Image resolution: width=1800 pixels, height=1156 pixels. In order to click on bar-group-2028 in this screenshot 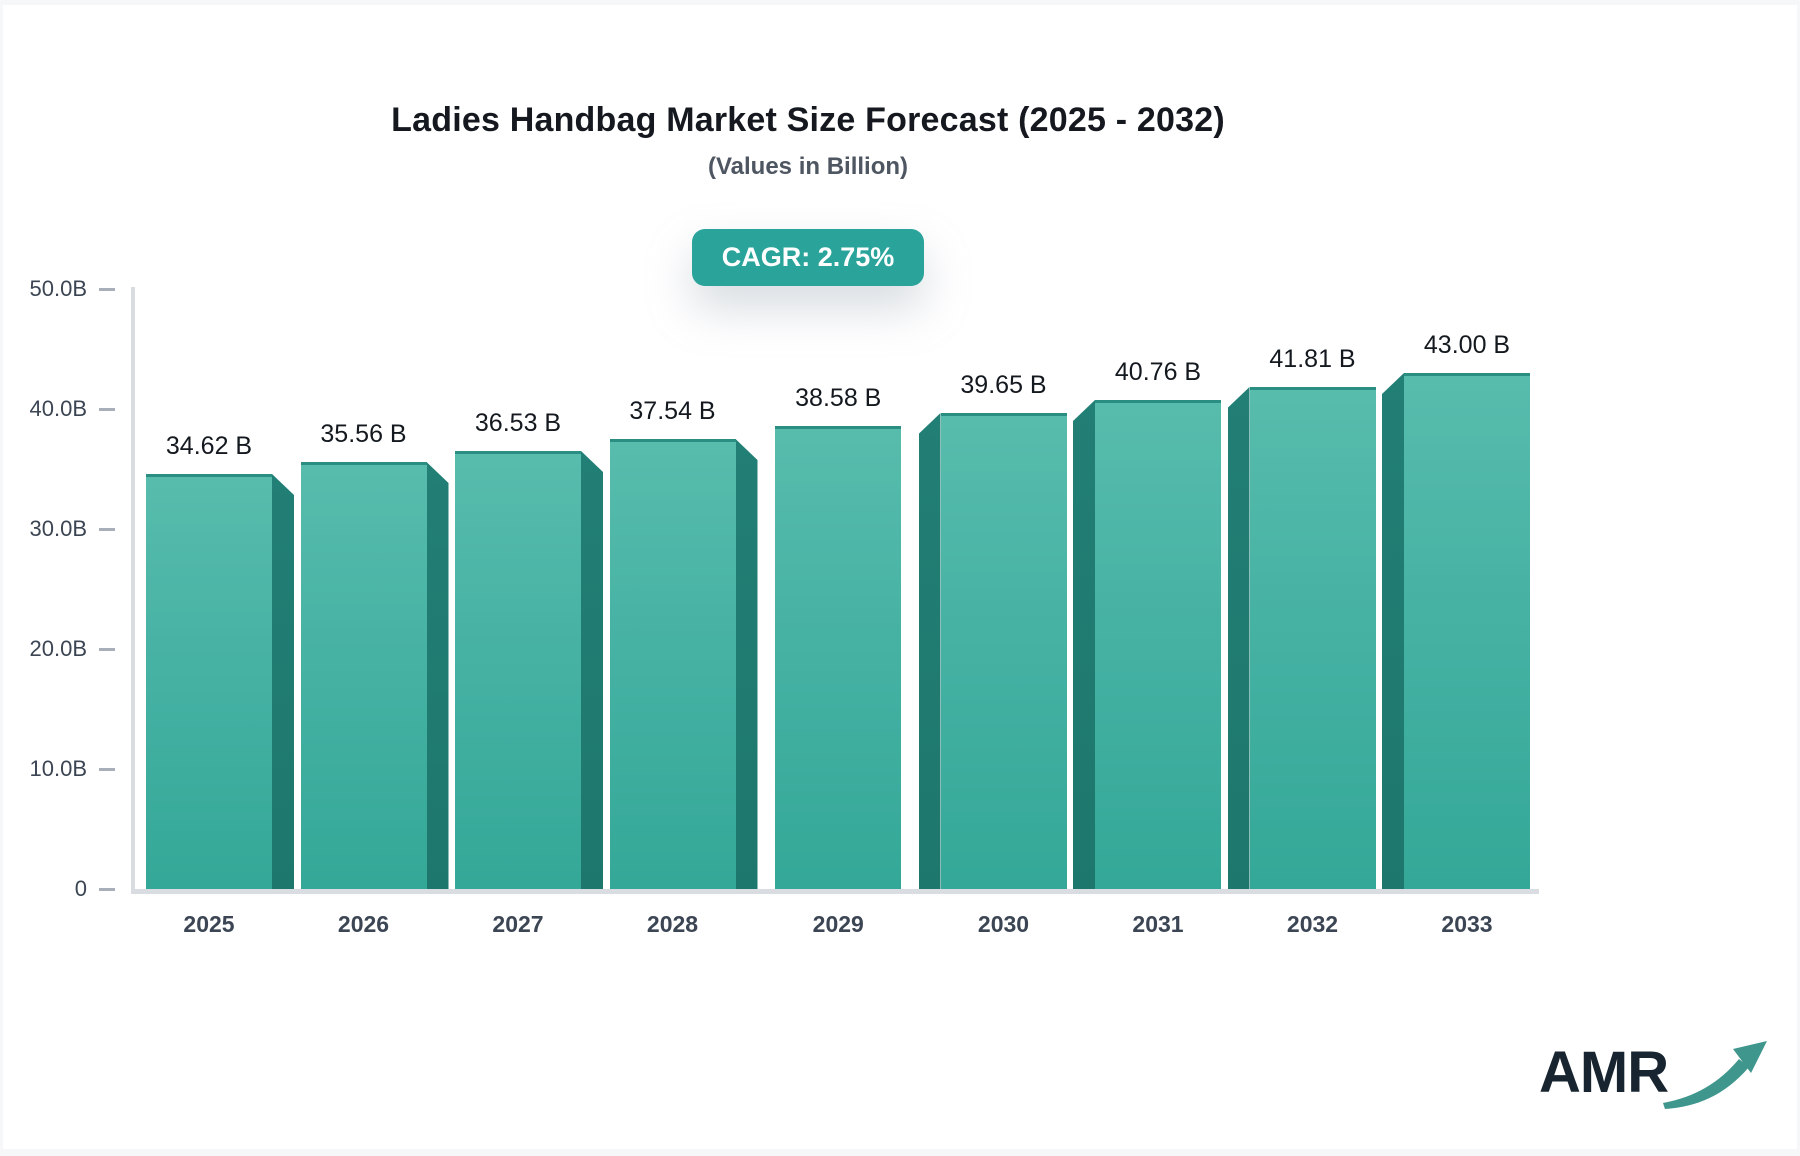, I will do `click(684, 664)`.